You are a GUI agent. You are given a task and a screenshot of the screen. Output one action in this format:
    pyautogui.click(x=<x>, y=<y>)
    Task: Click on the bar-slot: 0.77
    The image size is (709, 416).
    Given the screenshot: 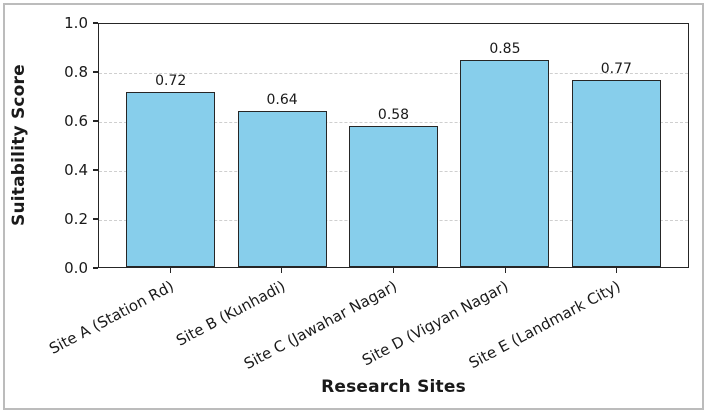 What is the action you would take?
    pyautogui.click(x=616, y=145)
    